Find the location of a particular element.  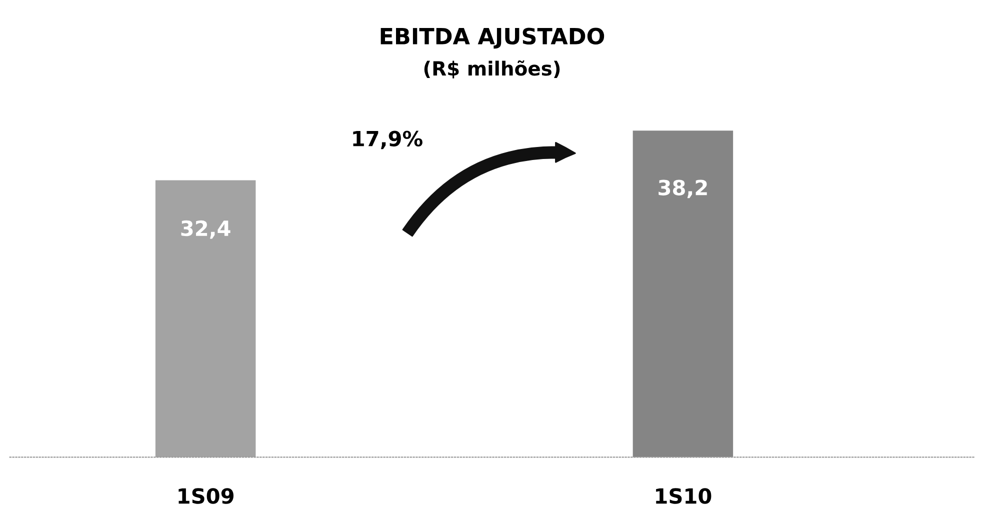

chart-title: EBITDA AJUSTADO is located at coordinates (492, 38).